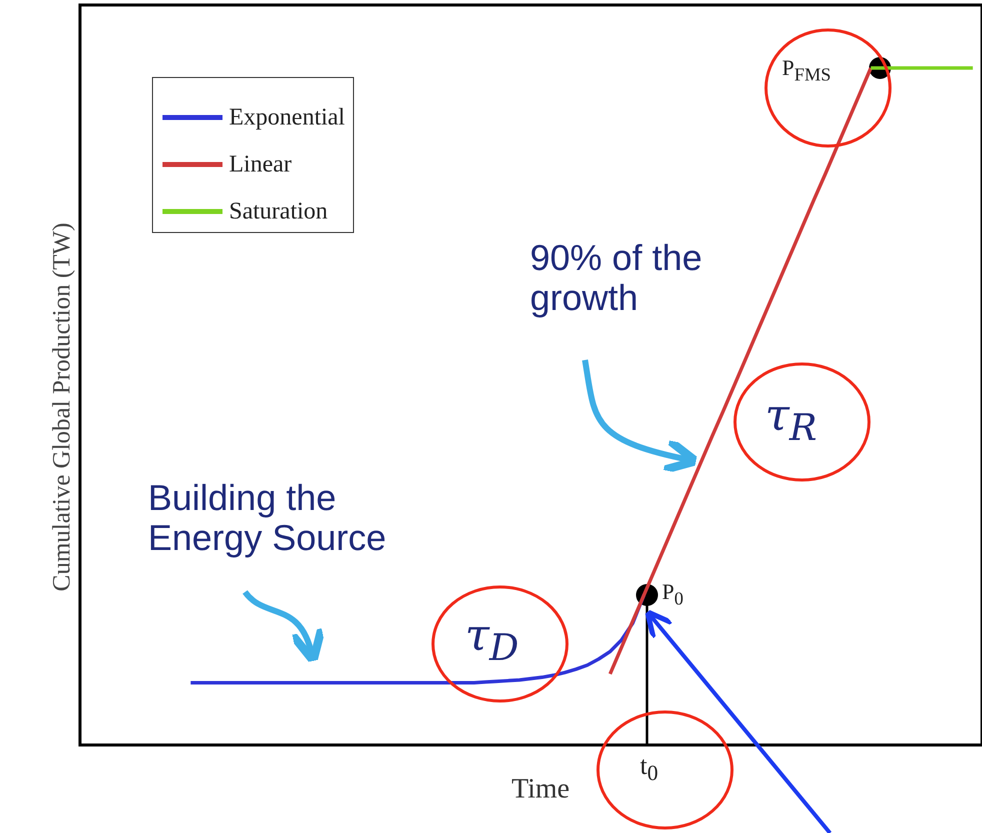 Image resolution: width=982 pixels, height=833 pixels. I want to click on x-axis-title: Time, so click(540, 789).